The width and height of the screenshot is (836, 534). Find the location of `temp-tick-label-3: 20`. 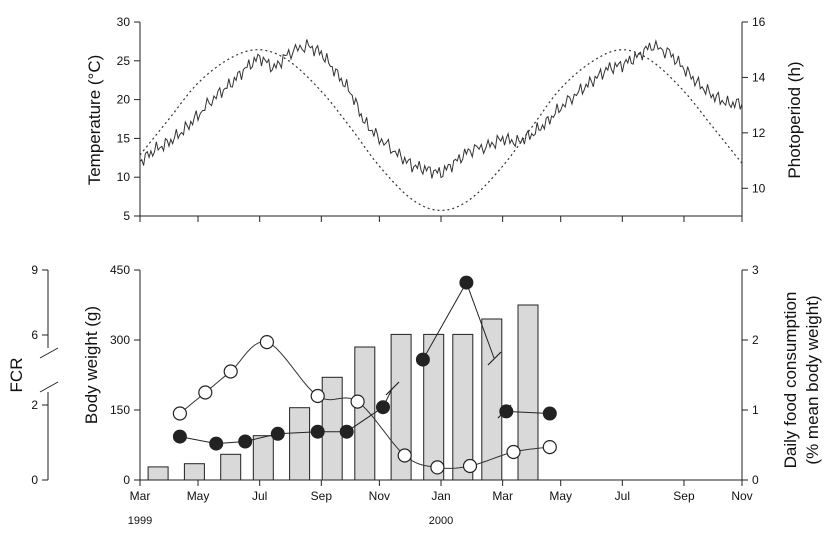

temp-tick-label-3: 20 is located at coordinates (124, 100).